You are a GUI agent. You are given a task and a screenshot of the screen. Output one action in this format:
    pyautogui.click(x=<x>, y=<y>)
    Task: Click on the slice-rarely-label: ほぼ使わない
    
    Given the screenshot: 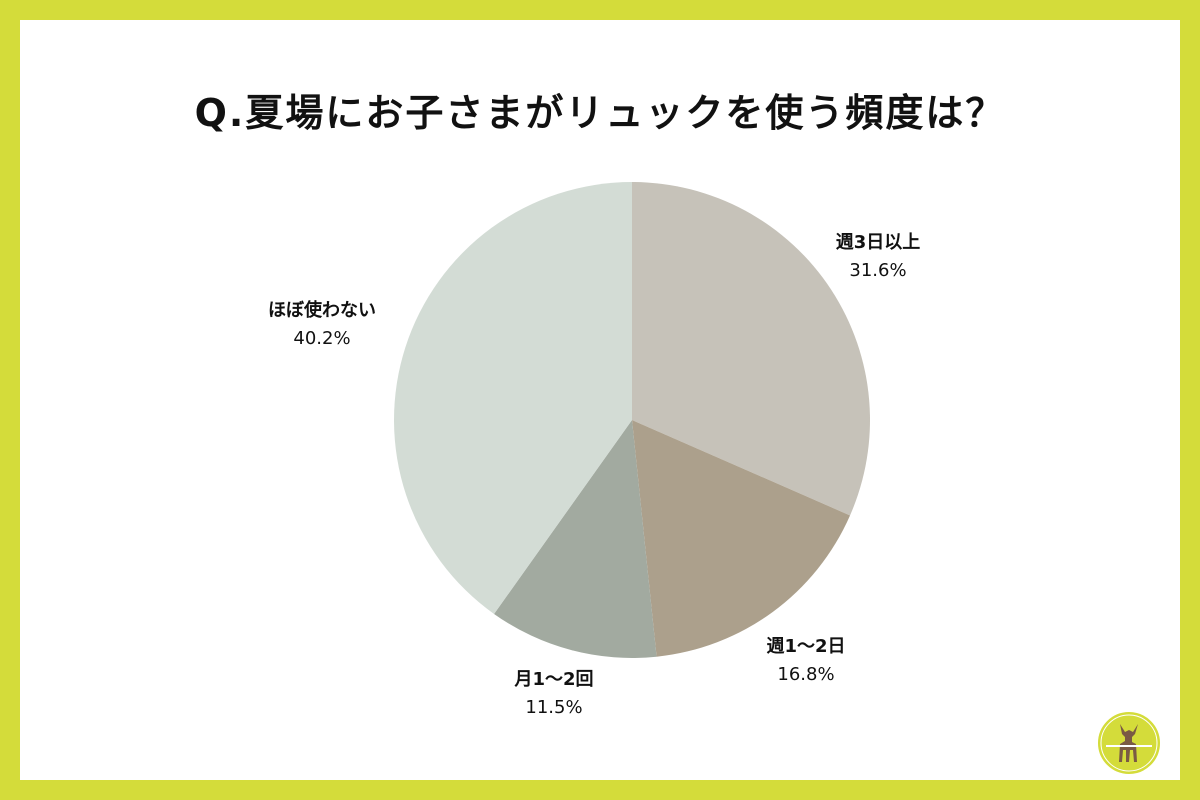 What is the action you would take?
    pyautogui.click(x=322, y=310)
    